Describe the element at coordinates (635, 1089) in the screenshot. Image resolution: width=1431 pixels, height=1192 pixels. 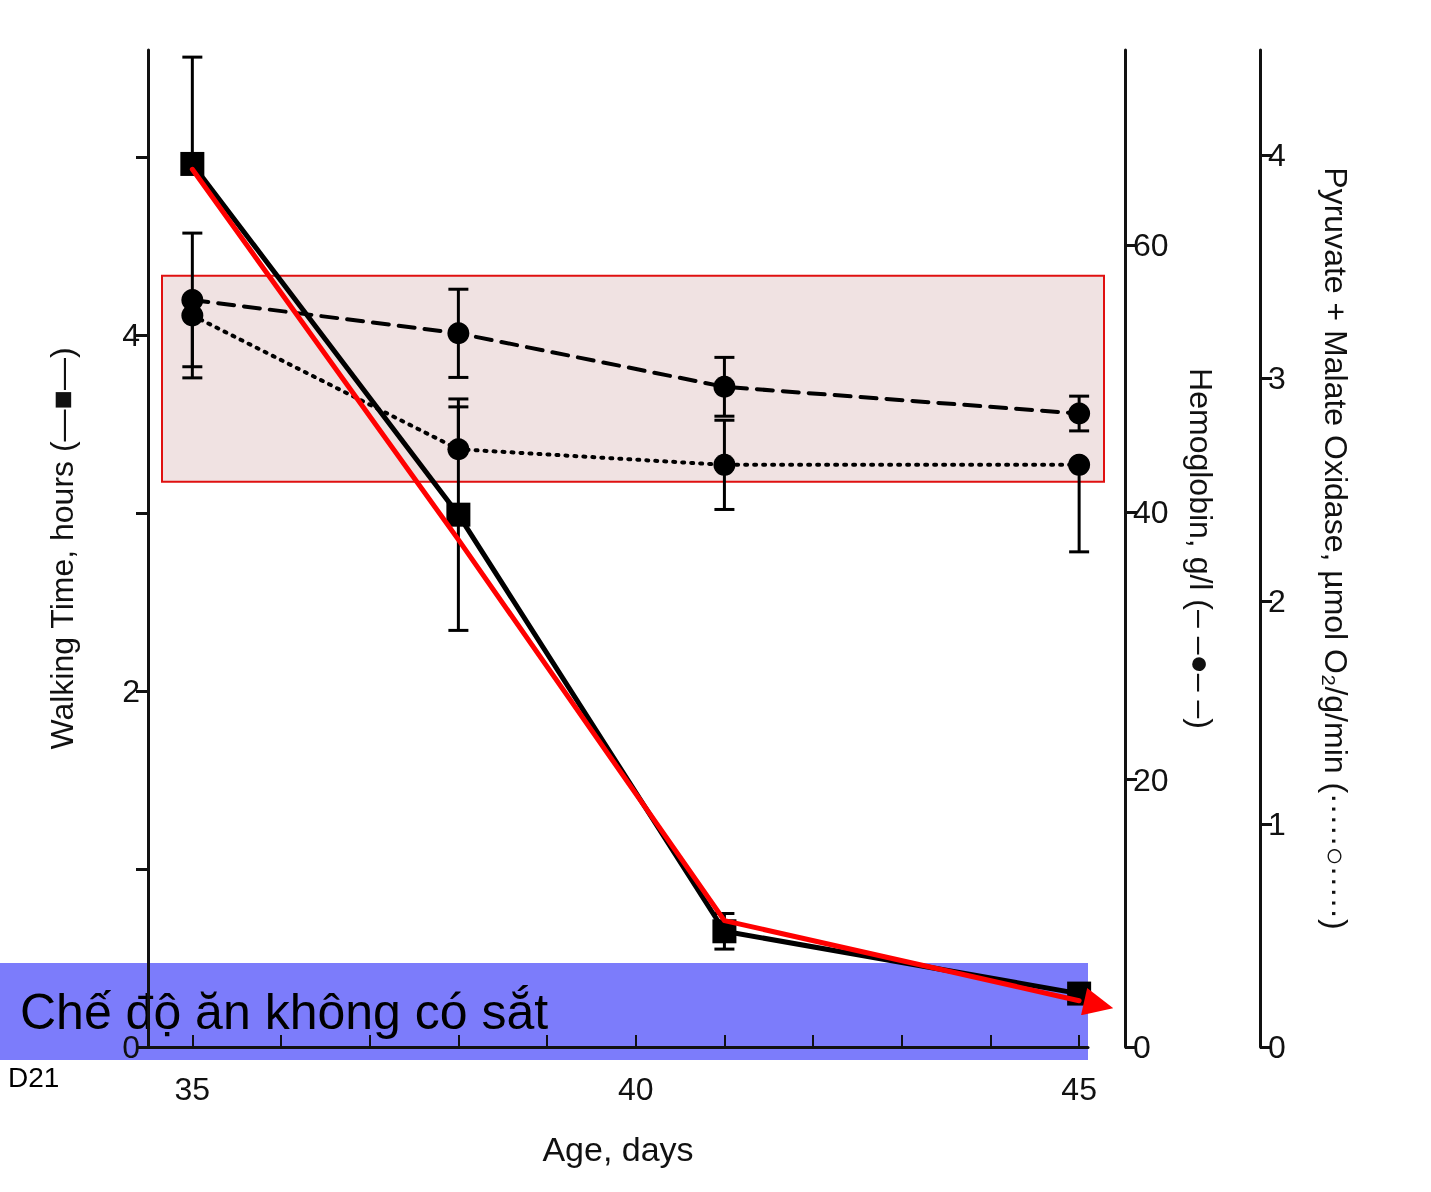
I see `x-tick-label: 40` at that location.